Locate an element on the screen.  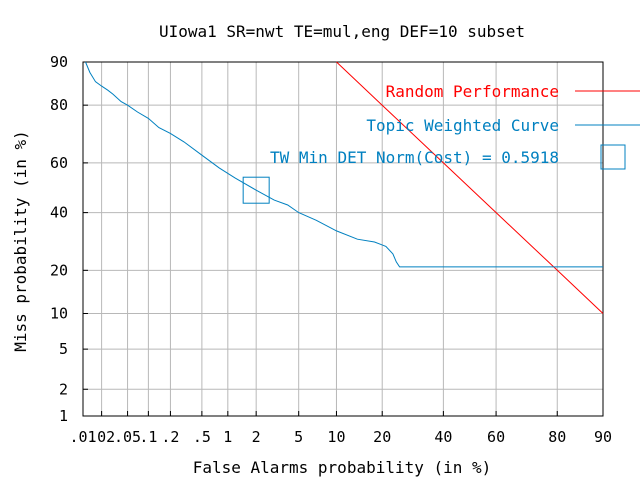
x-tick-label: .01 is located at coordinates (82, 437).